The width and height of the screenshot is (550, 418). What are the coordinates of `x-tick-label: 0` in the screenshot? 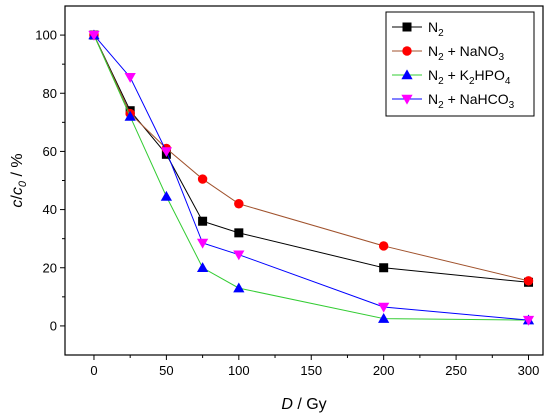 It's located at (93, 370).